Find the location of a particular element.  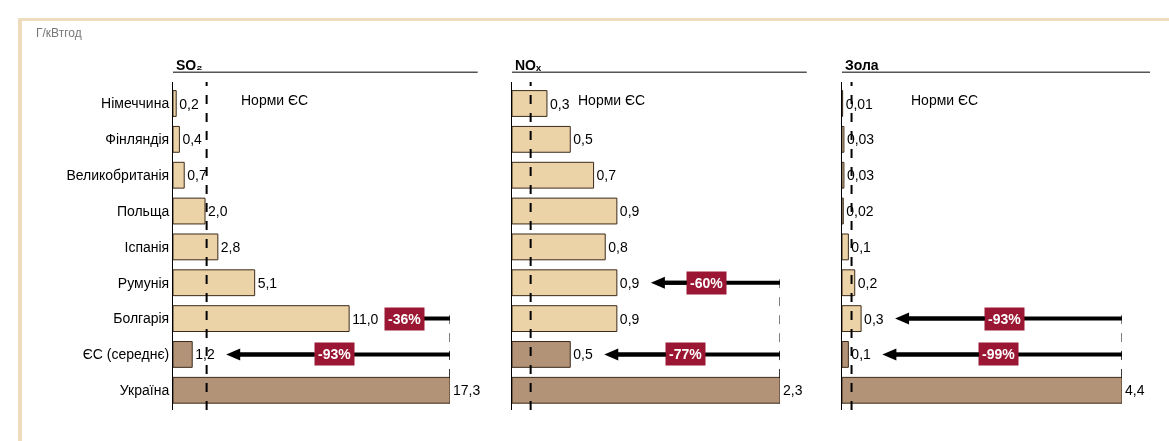

annotation: -99% is located at coordinates (999, 354).